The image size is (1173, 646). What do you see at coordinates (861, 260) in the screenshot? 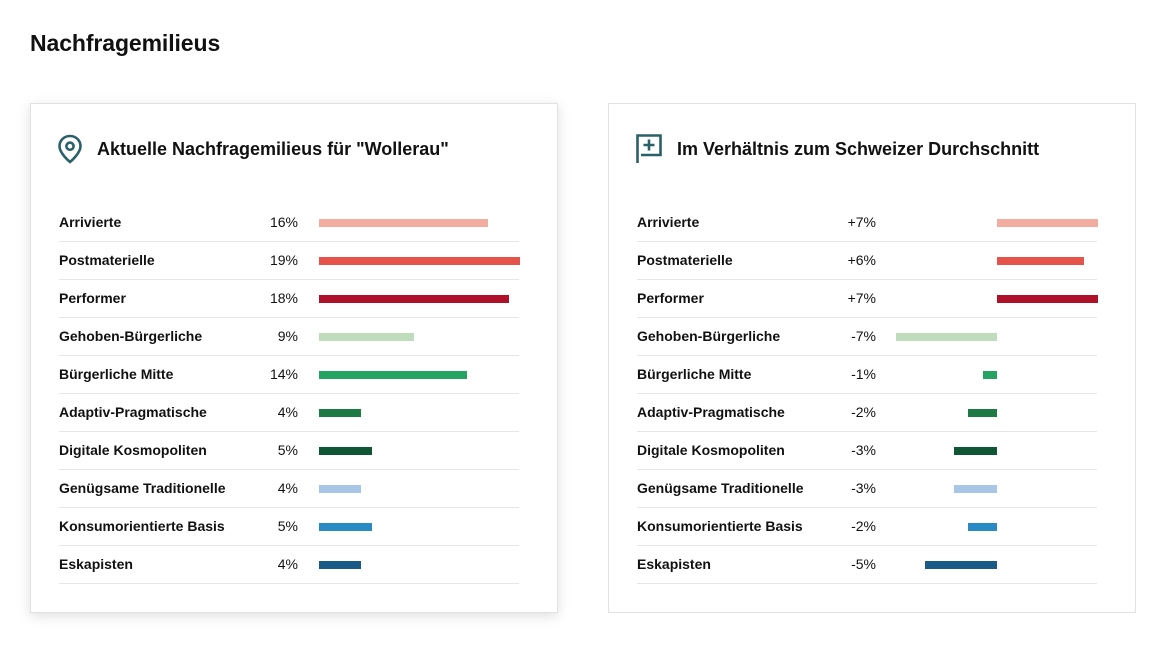
I see `value-label: +6%` at bounding box center [861, 260].